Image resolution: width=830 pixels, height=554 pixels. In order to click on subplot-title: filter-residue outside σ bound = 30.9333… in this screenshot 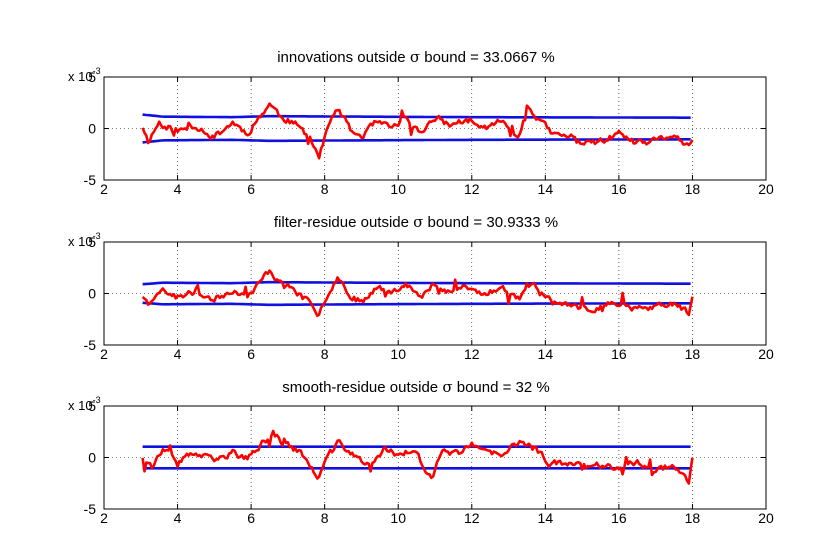, I will do `click(416, 222)`.